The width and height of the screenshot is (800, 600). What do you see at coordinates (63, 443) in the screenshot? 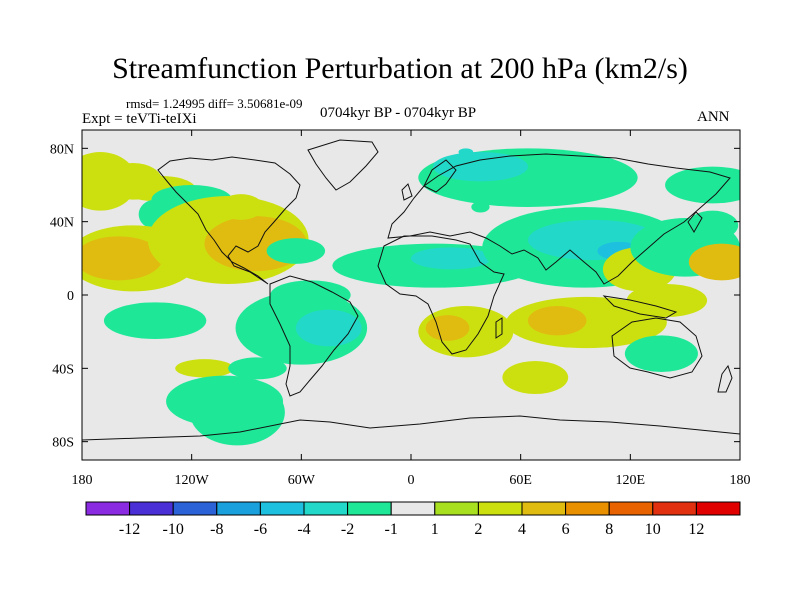
I see `y-tick-label-4: 80S` at bounding box center [63, 443].